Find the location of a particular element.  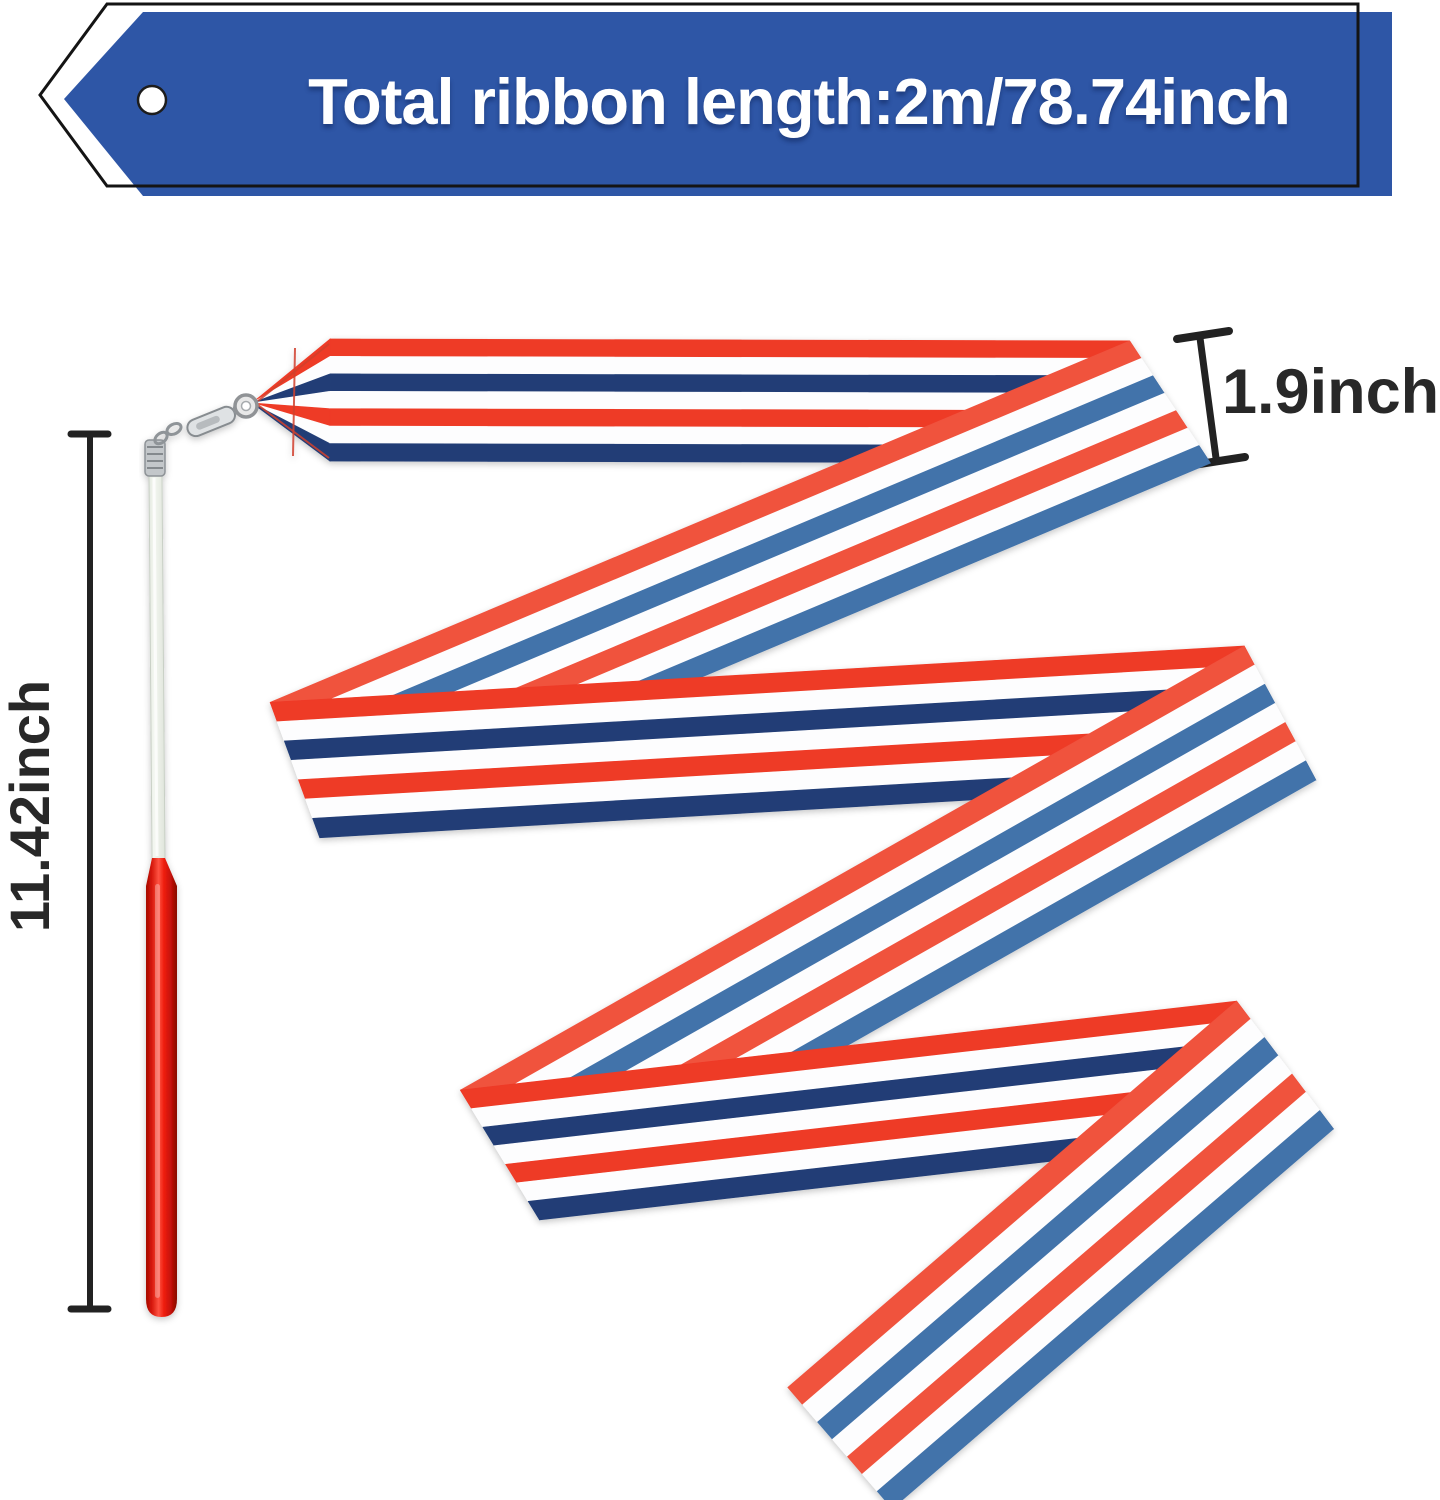

stick-handle-highlight is located at coordinates (157, 1091).